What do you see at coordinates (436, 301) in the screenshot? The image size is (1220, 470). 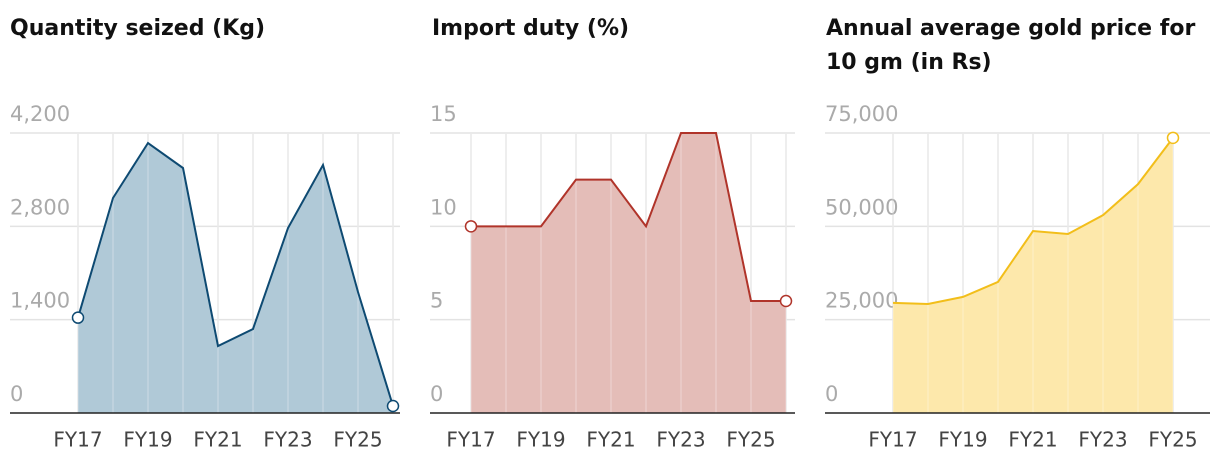 I see `y-tick-label: 5` at bounding box center [436, 301].